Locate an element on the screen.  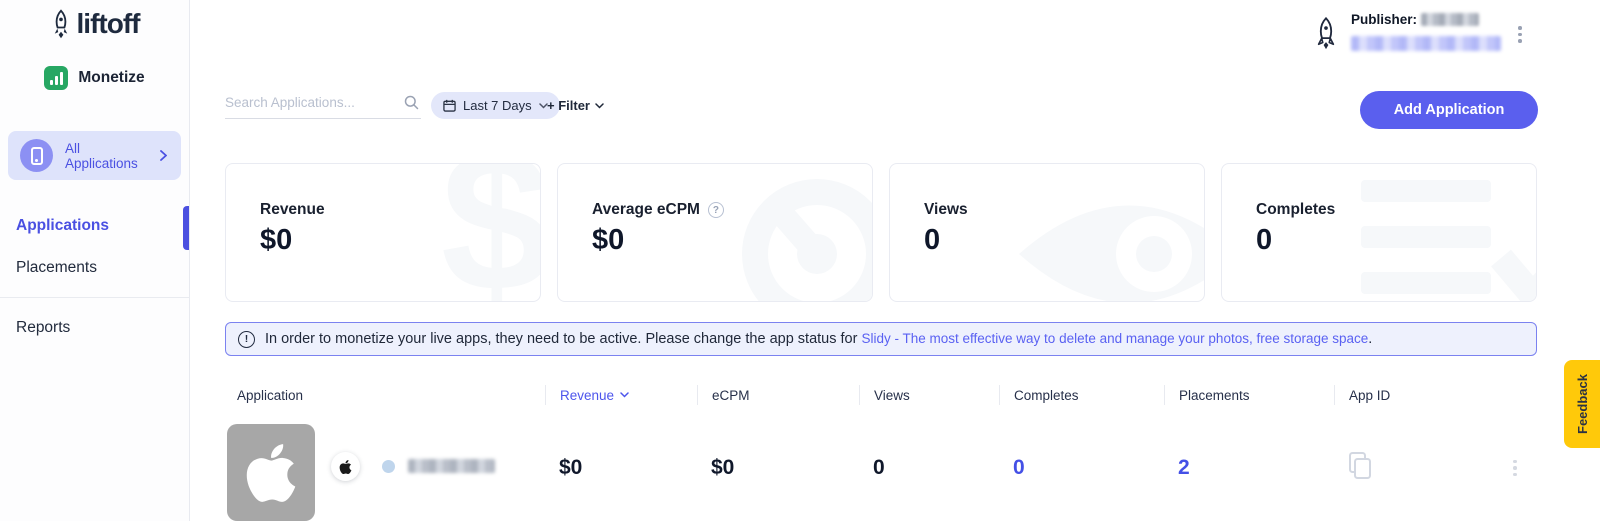
rocket-icon is located at coordinates (60, 24).